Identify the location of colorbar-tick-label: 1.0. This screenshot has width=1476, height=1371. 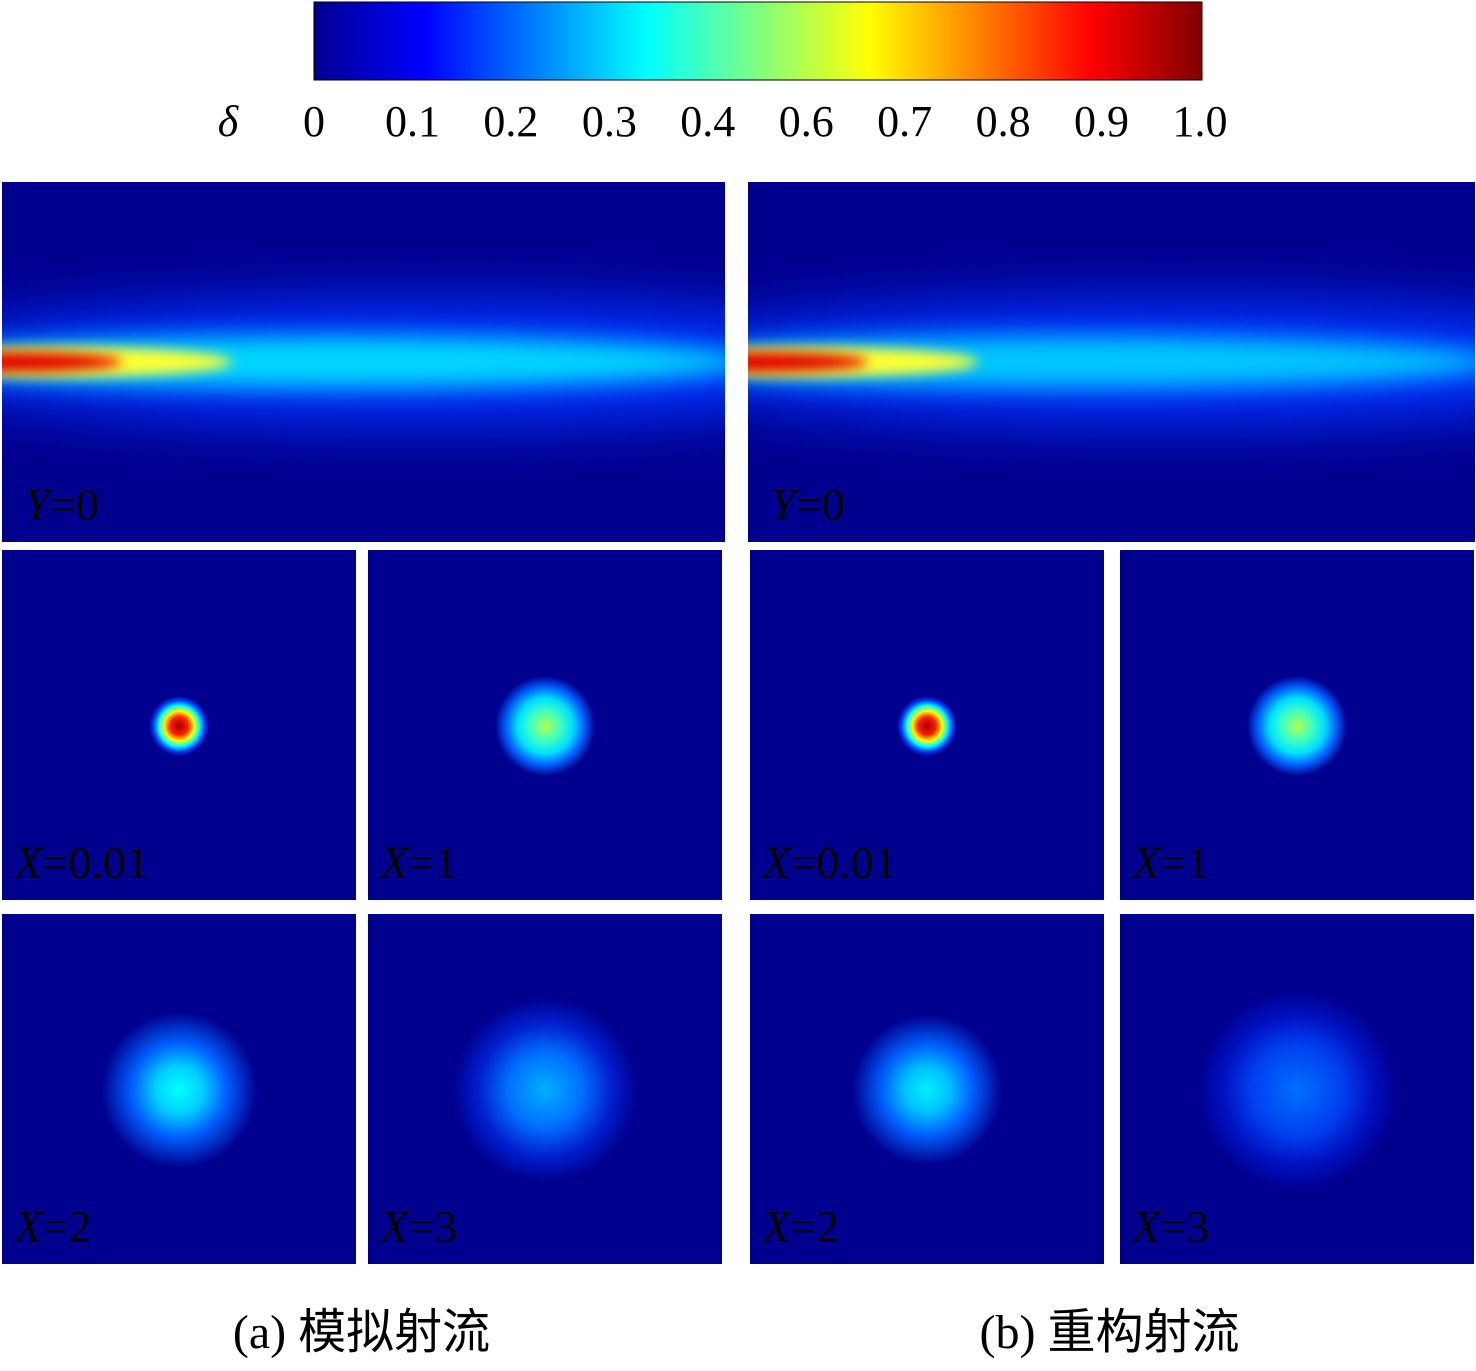
(1200, 121).